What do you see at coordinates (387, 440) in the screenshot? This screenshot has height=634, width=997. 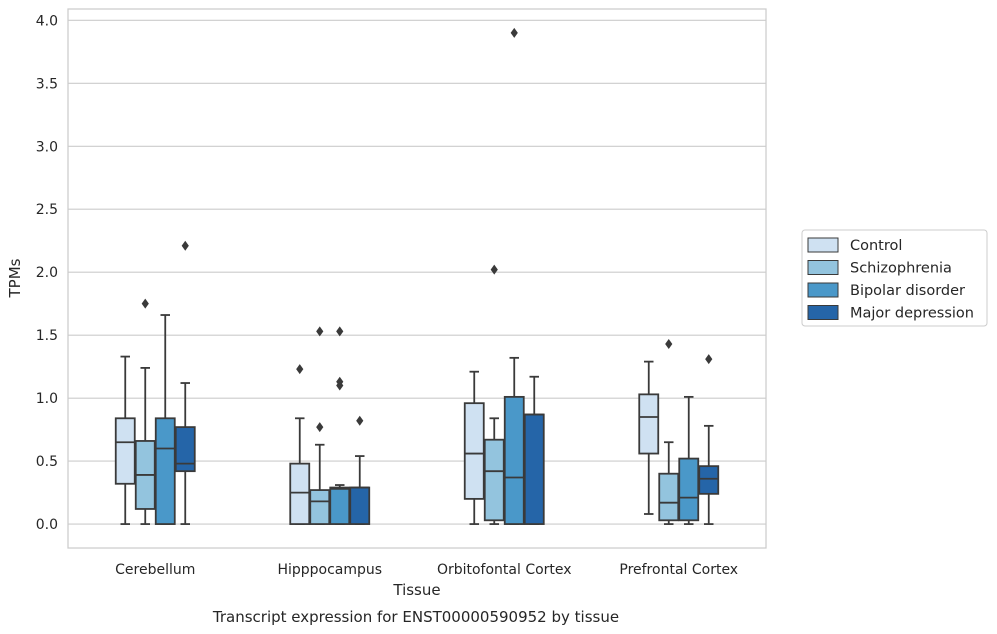 I see `series-group` at bounding box center [387, 440].